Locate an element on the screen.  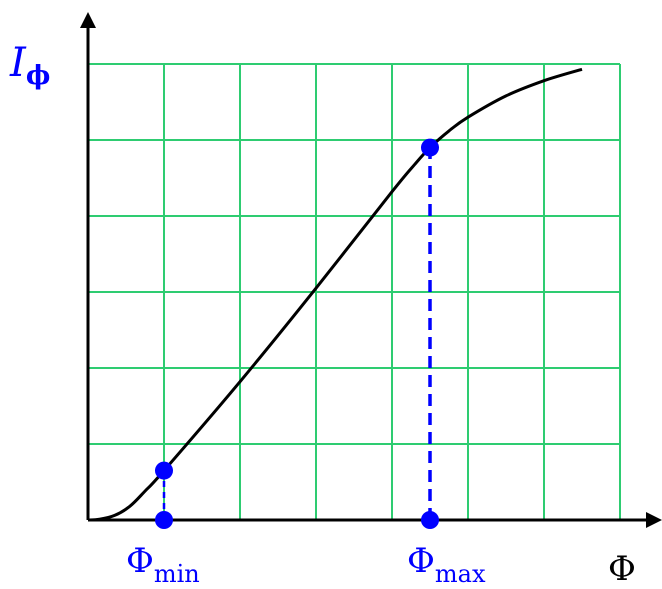
axis-point-min is located at coordinates (164, 520).